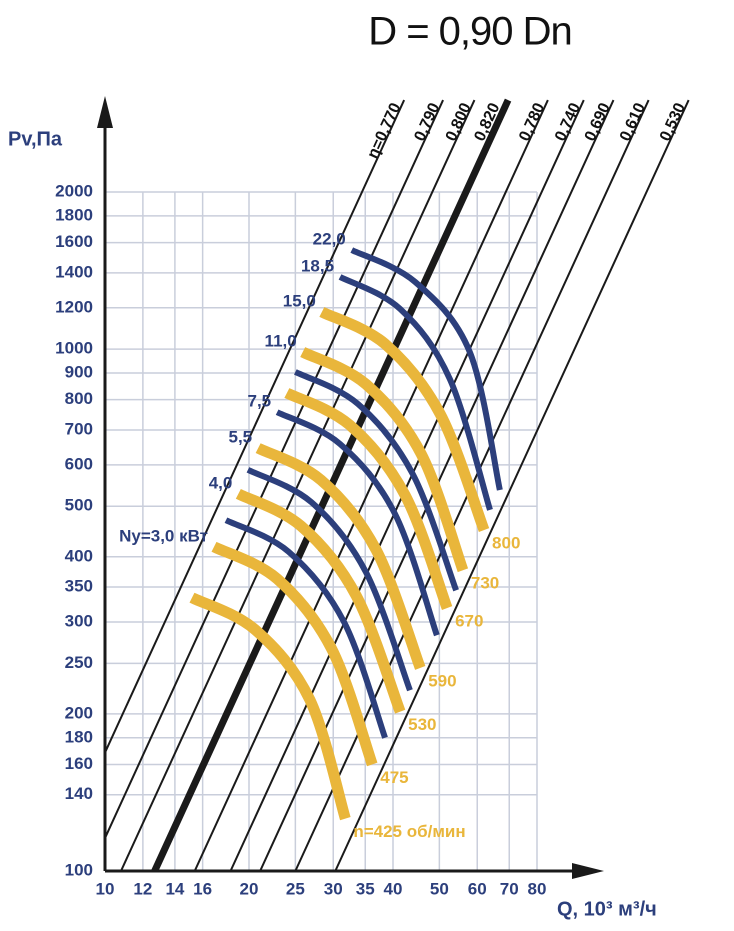 The image size is (734, 931). Describe the element at coordinates (509, 888) in the screenshot. I see `x-tick-label: 70` at that location.